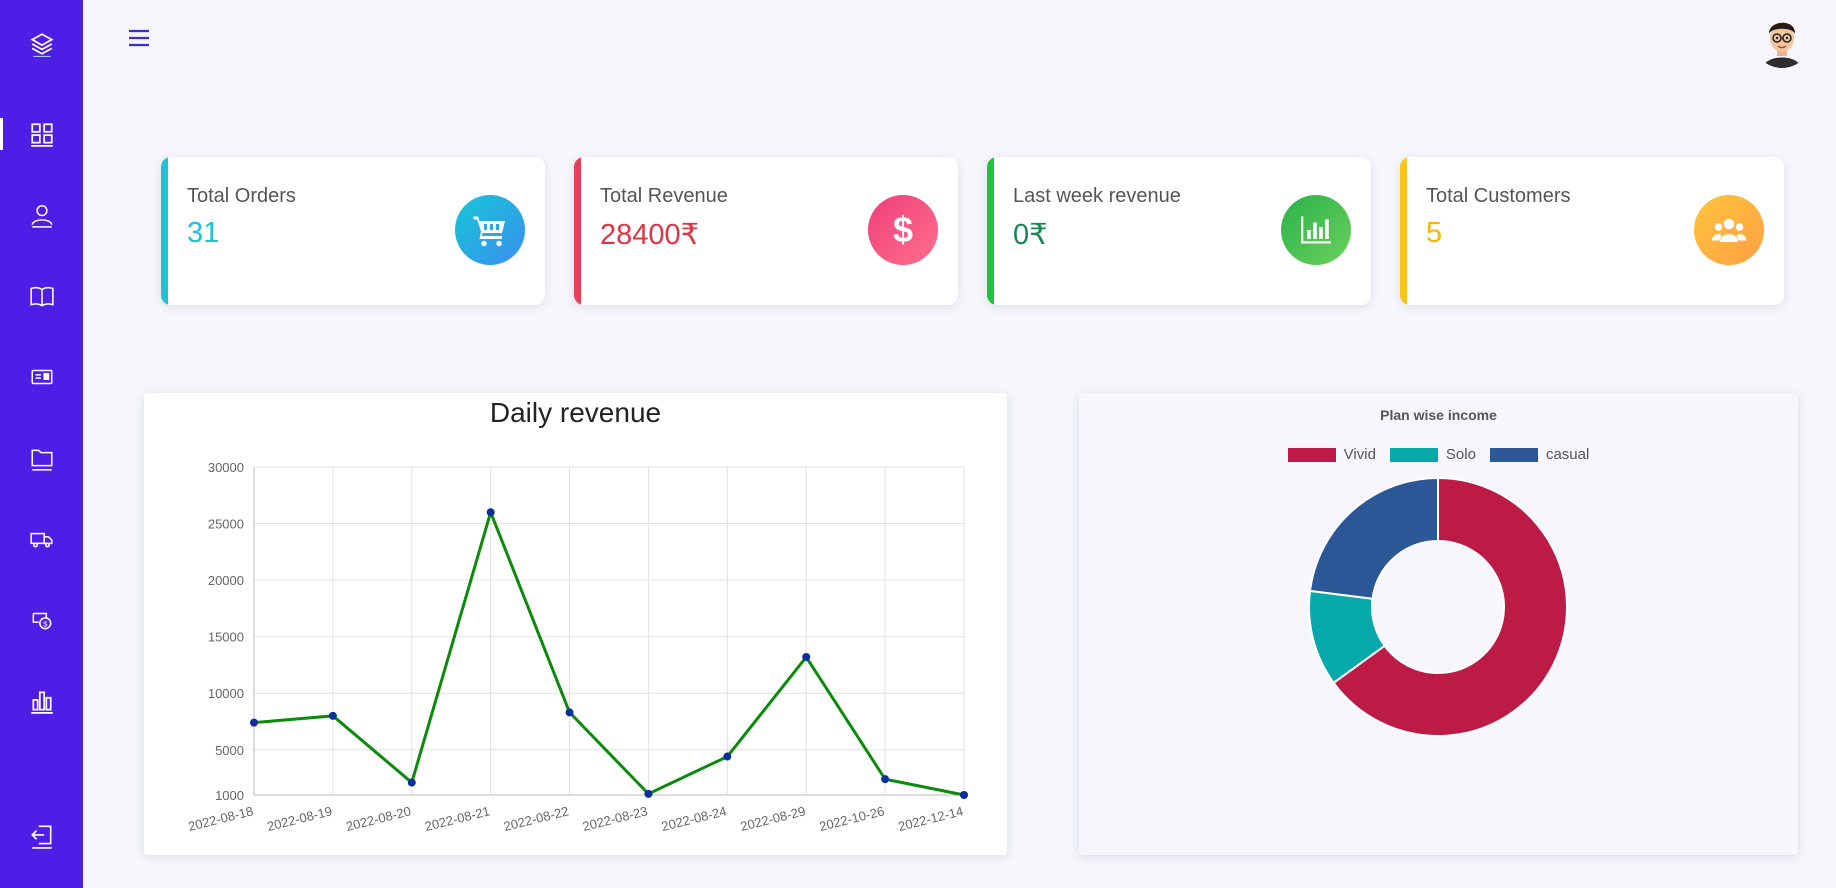 The height and width of the screenshot is (888, 1836). I want to click on legend-item-casual: casual, so click(1539, 454).